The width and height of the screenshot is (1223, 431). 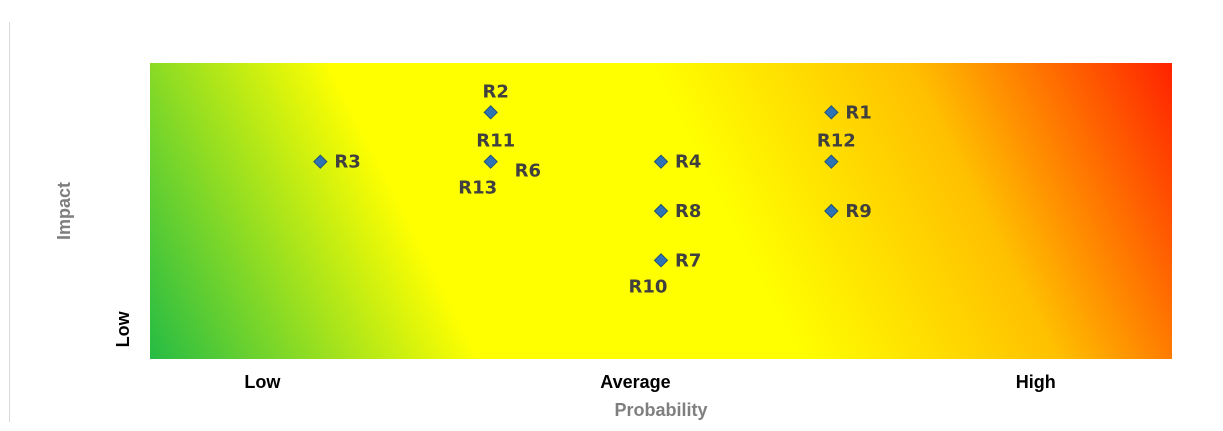 I want to click on data-point-label: R13, so click(x=477, y=188).